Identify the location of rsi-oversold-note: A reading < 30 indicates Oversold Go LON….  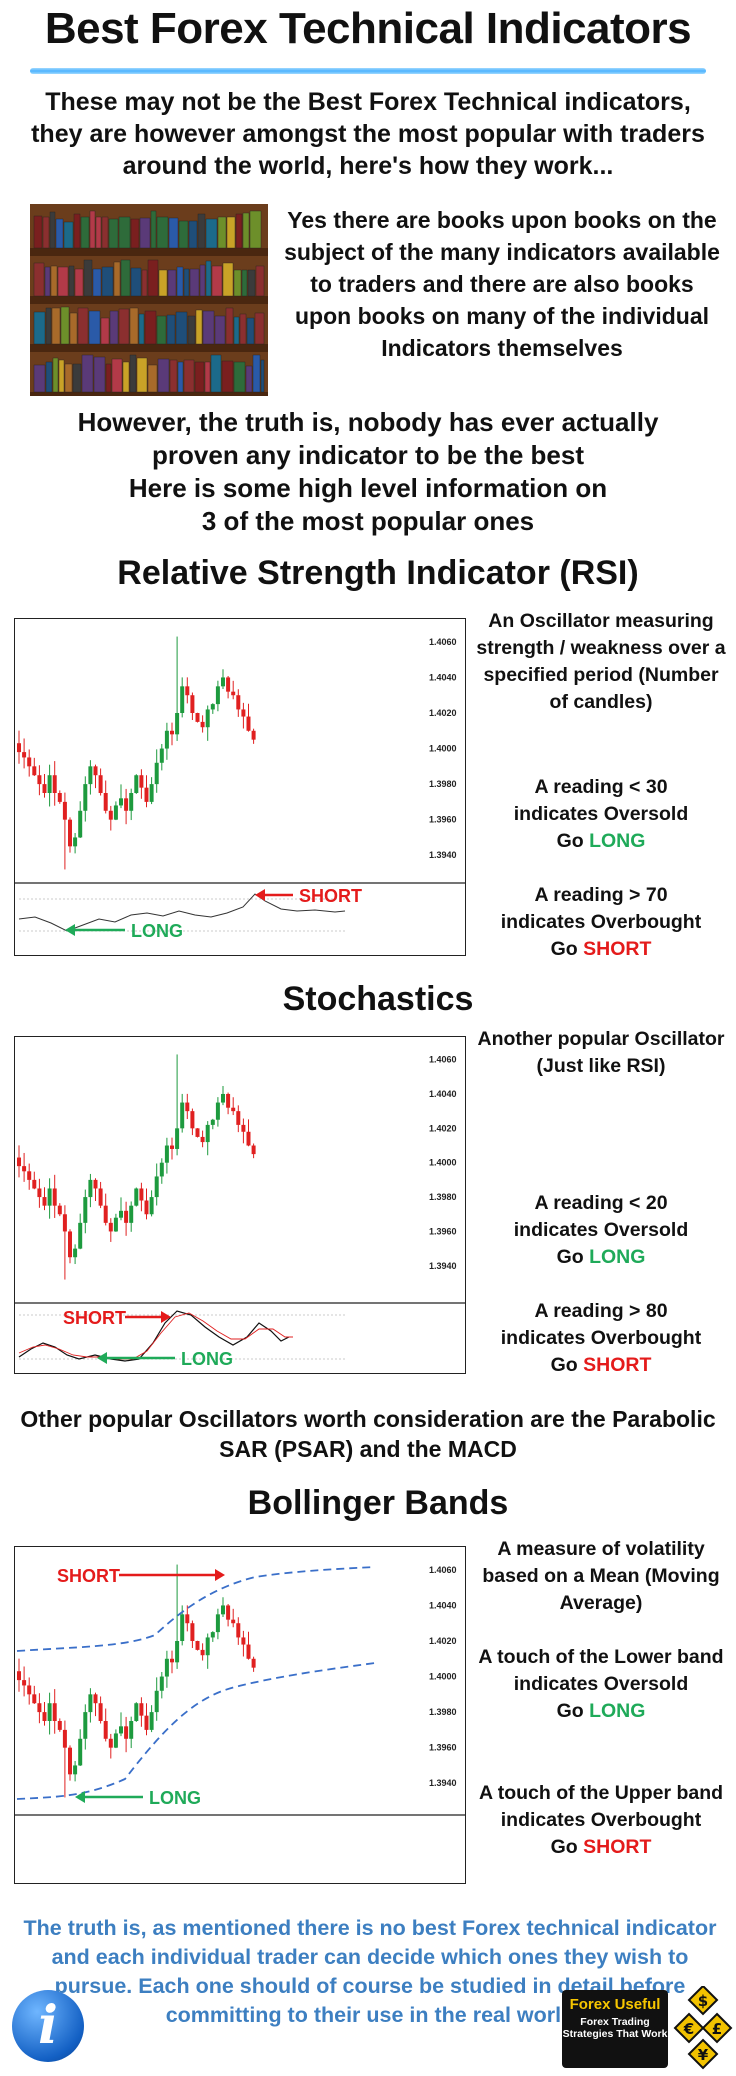
(601, 814).